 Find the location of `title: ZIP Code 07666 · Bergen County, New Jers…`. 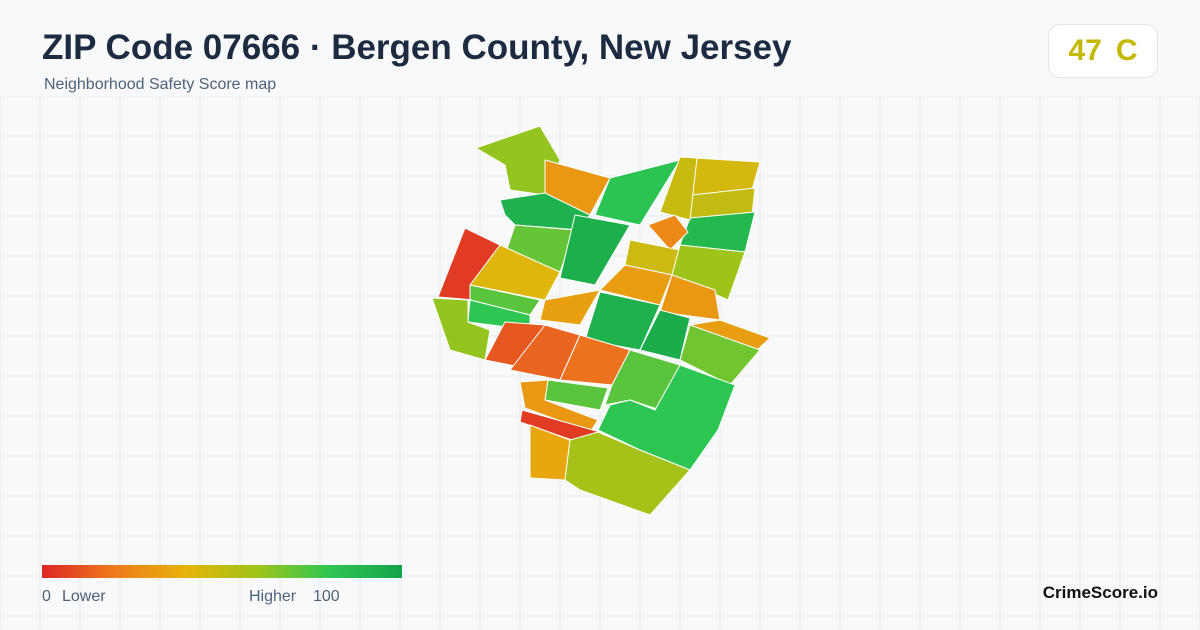

title: ZIP Code 07666 · Bergen County, New Jers… is located at coordinates (417, 47).